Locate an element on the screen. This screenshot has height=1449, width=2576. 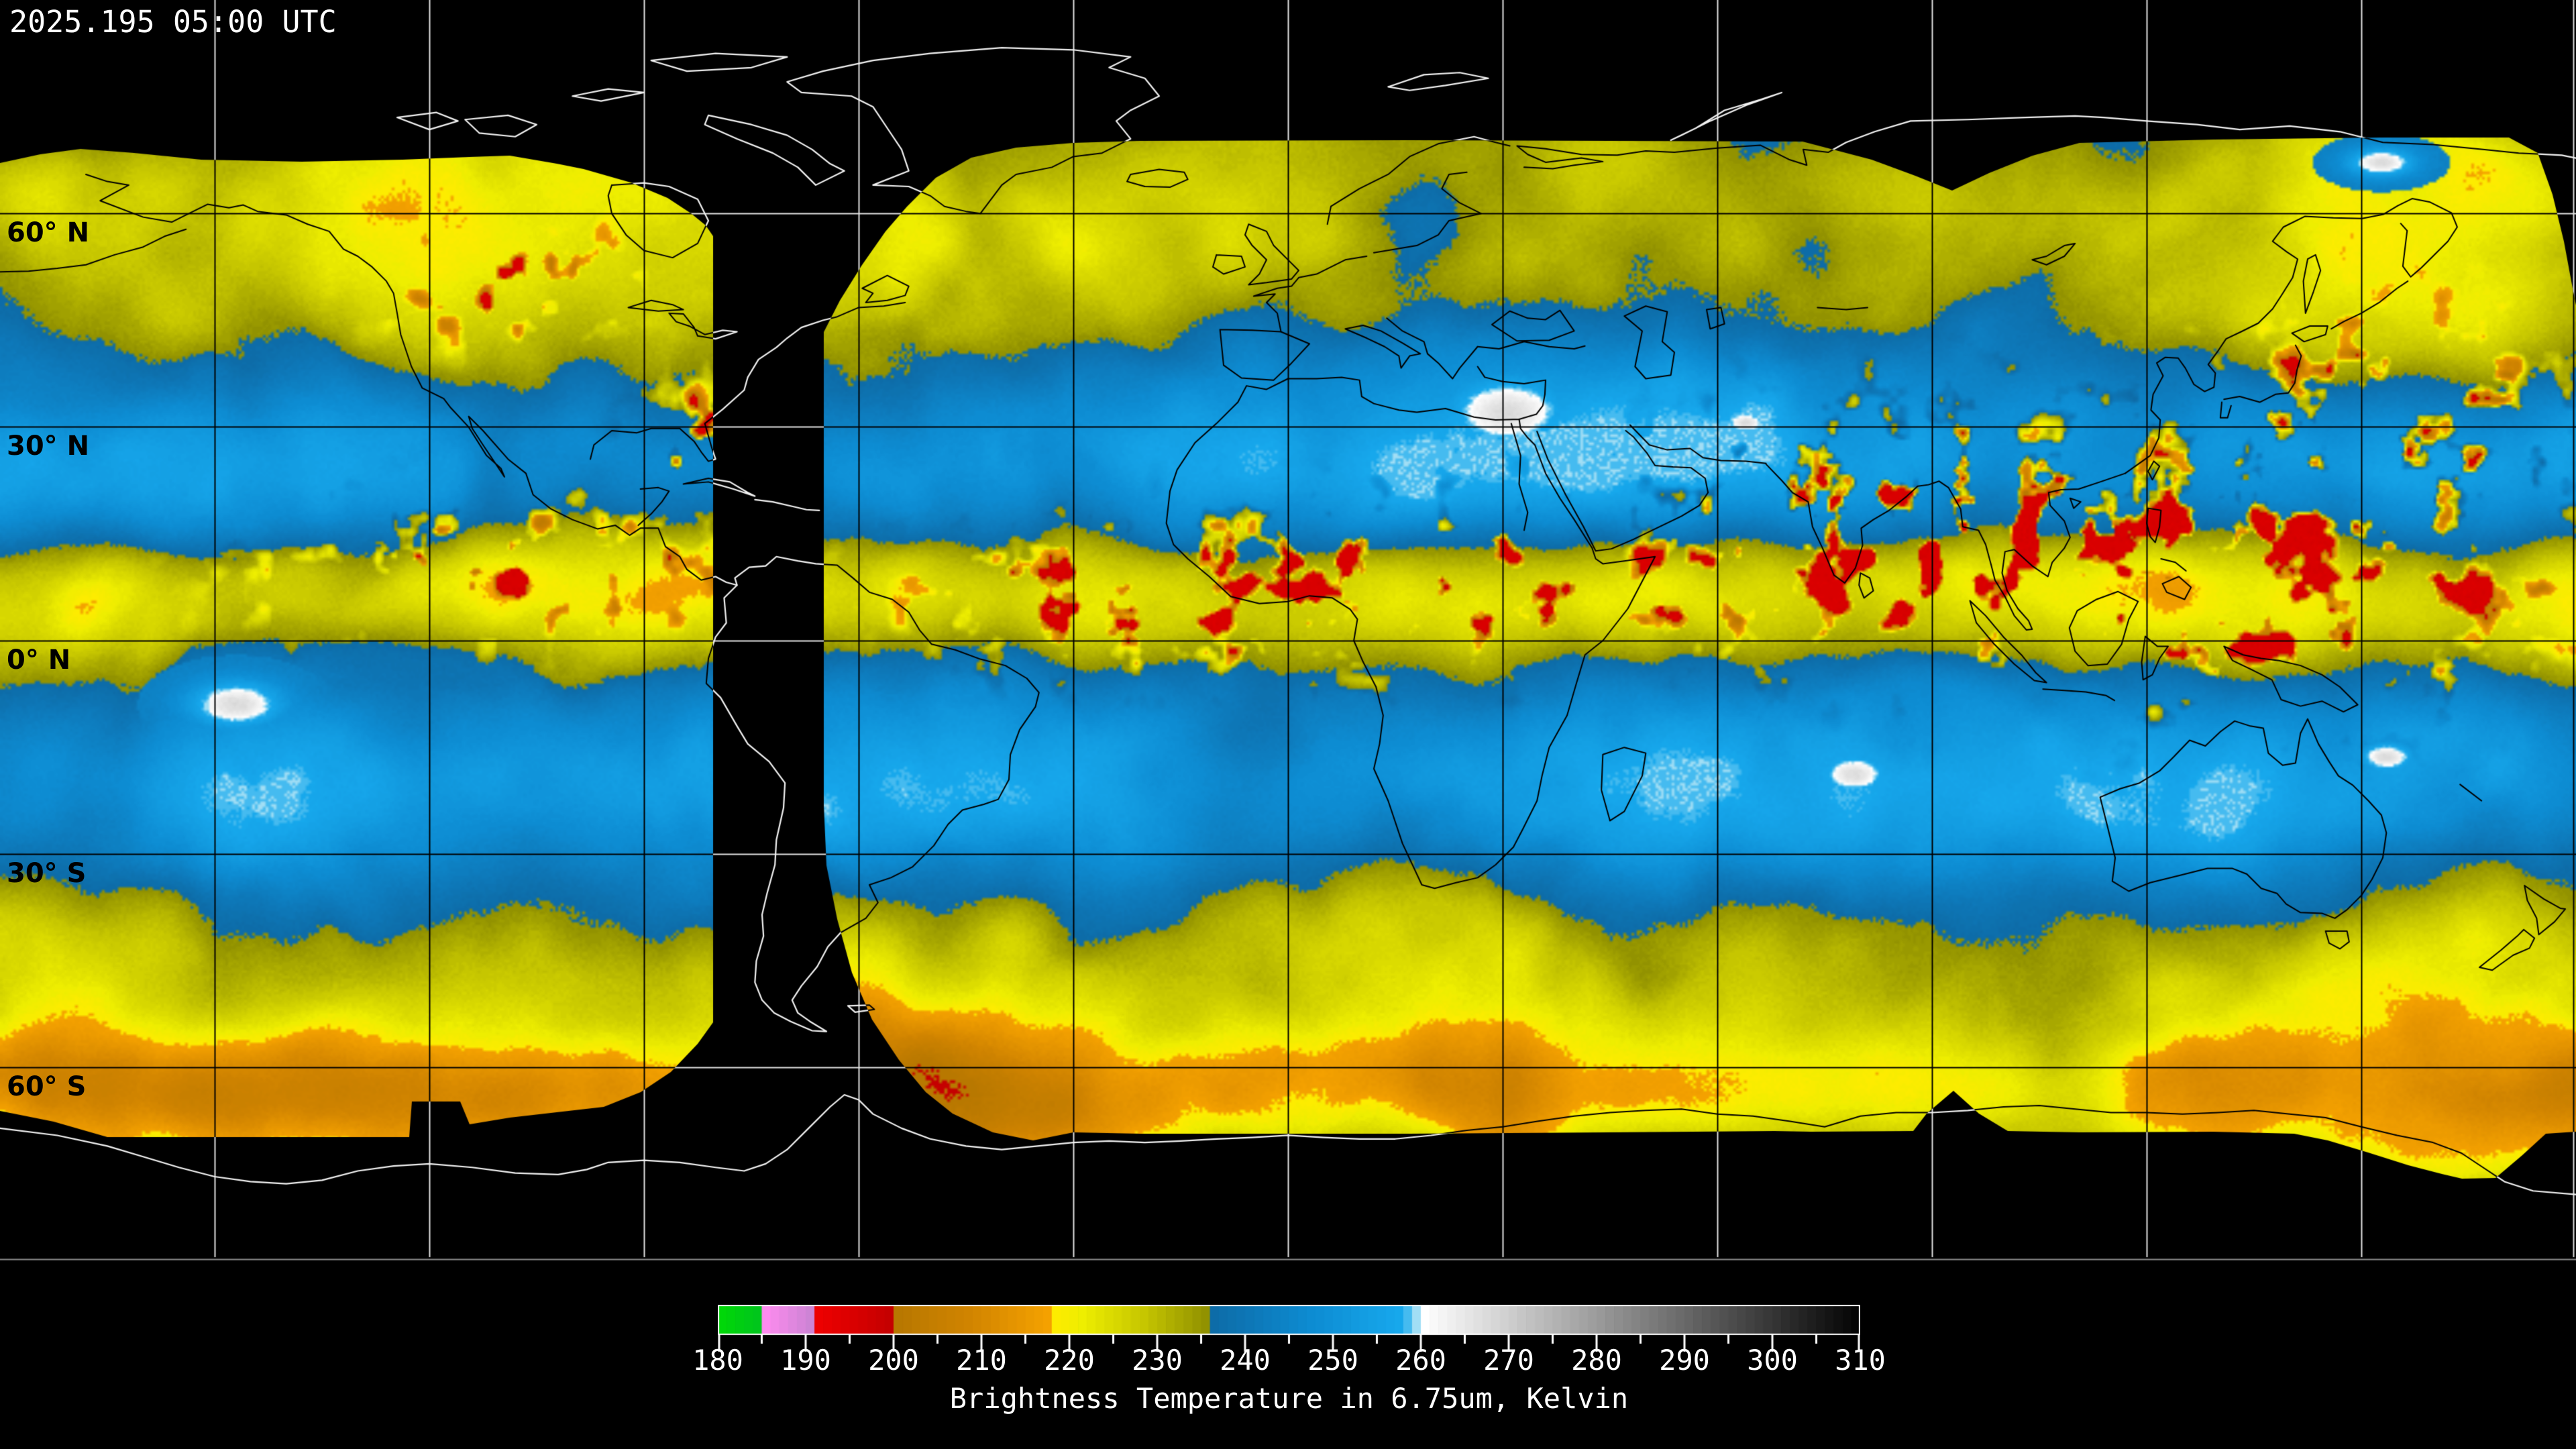
colorbar-tick-label: 260 is located at coordinates (1420, 1360).